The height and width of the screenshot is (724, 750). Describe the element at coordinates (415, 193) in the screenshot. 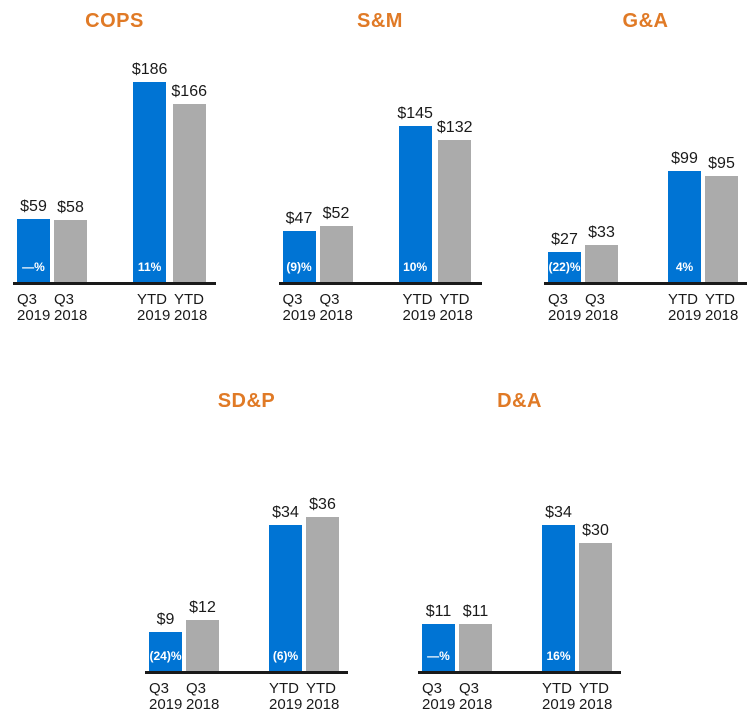

I see `bar-column: $145 10%` at that location.